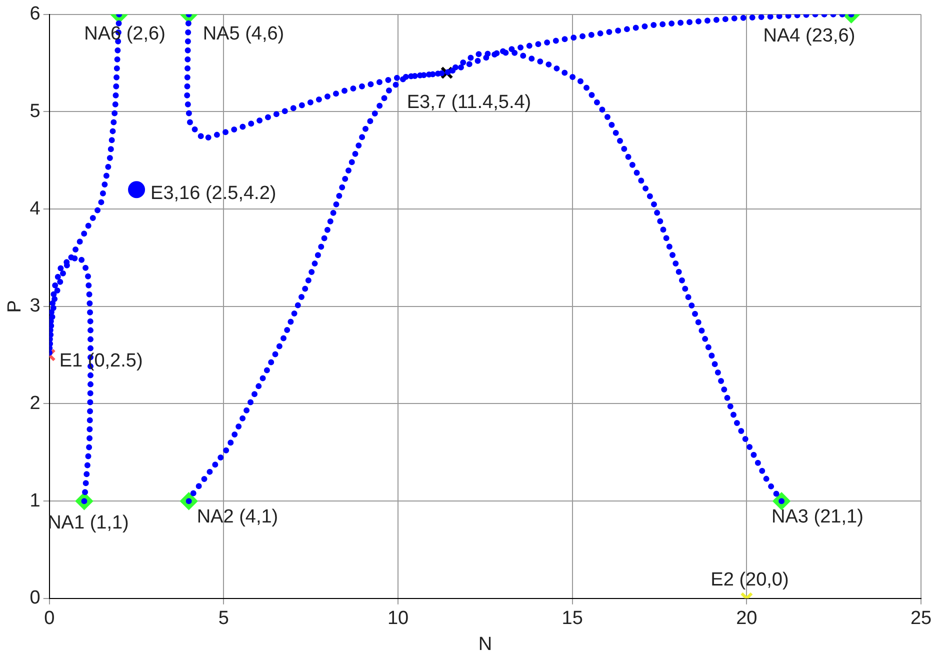  What do you see at coordinates (818, 517) in the screenshot?
I see `annotation: NA3 (21,1)` at bounding box center [818, 517].